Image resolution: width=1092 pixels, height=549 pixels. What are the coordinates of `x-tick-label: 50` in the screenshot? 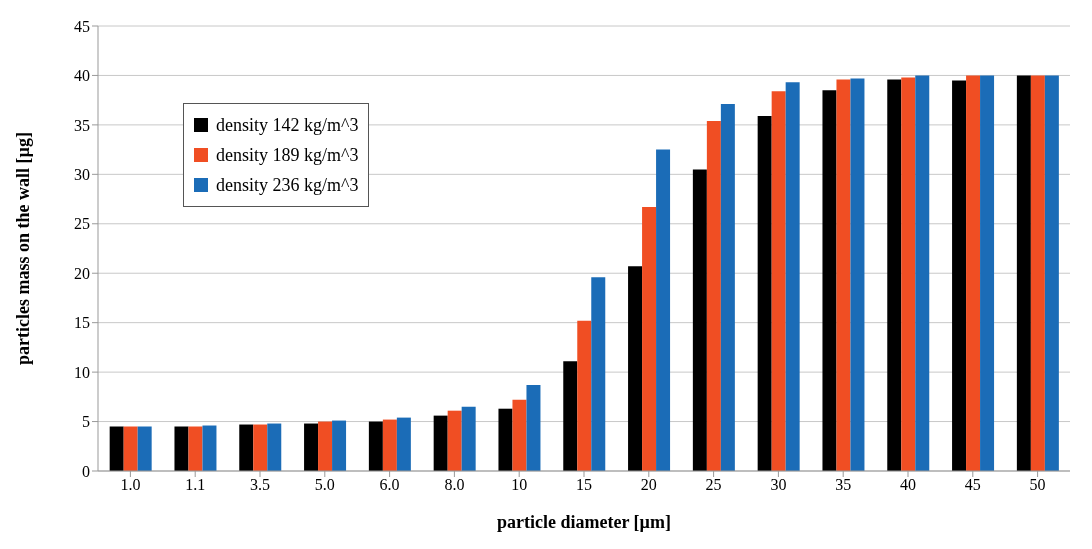 It's located at (1037, 485).